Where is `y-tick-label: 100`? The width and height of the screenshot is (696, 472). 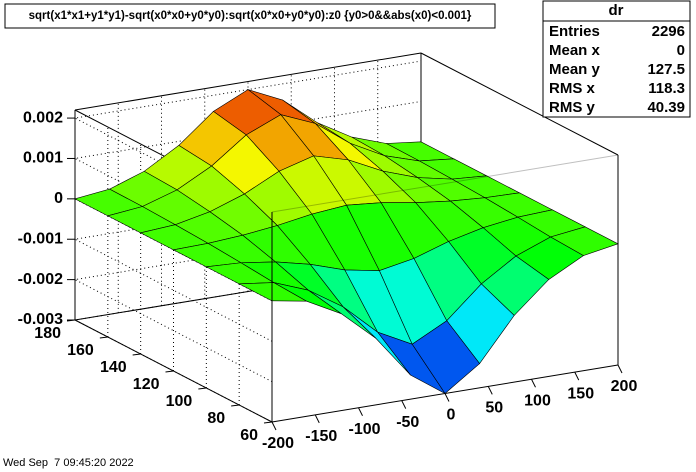
y-tick-label: 100 is located at coordinates (179, 401).